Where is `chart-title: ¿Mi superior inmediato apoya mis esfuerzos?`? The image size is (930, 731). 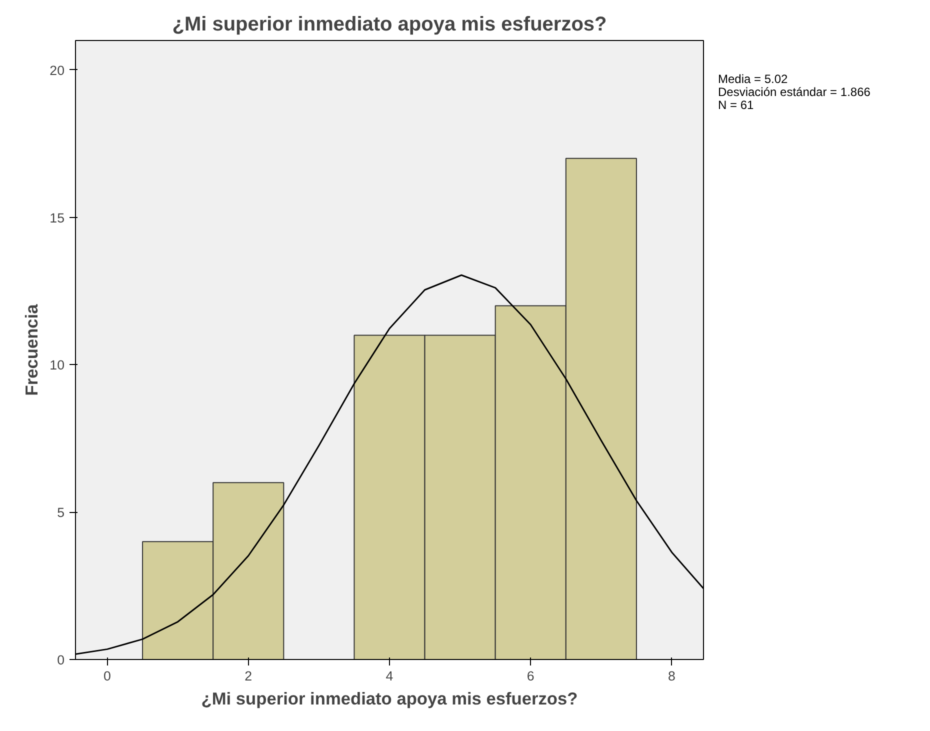 chart-title: ¿Mi superior inmediato apoya mis esfuerzos? is located at coordinates (389, 25).